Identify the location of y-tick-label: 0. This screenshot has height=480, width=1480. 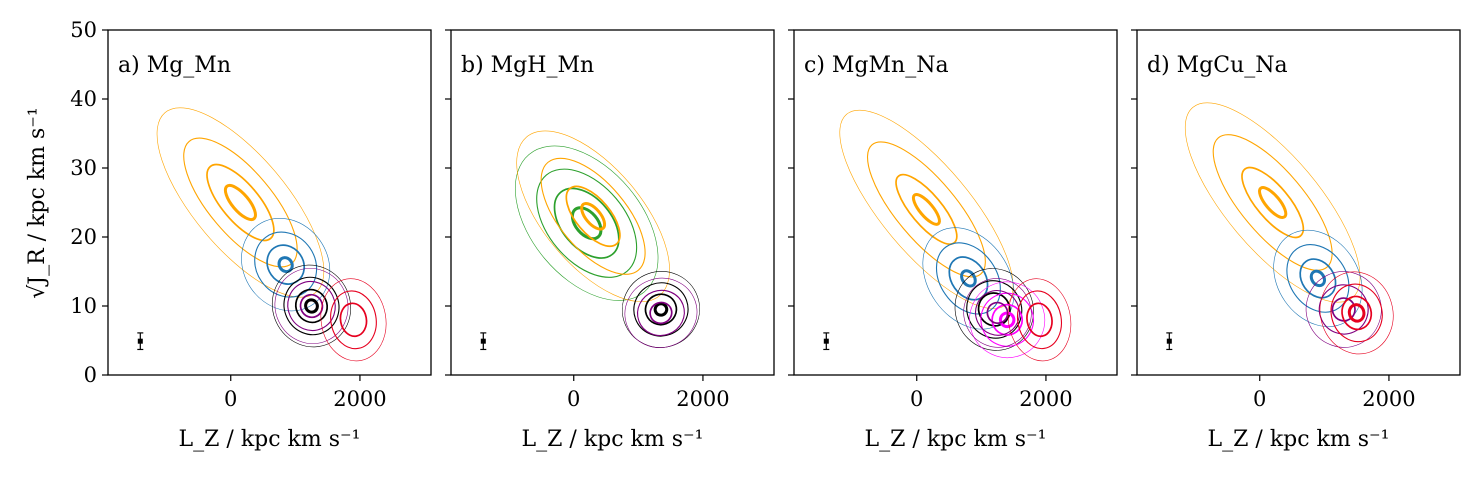
(90, 375).